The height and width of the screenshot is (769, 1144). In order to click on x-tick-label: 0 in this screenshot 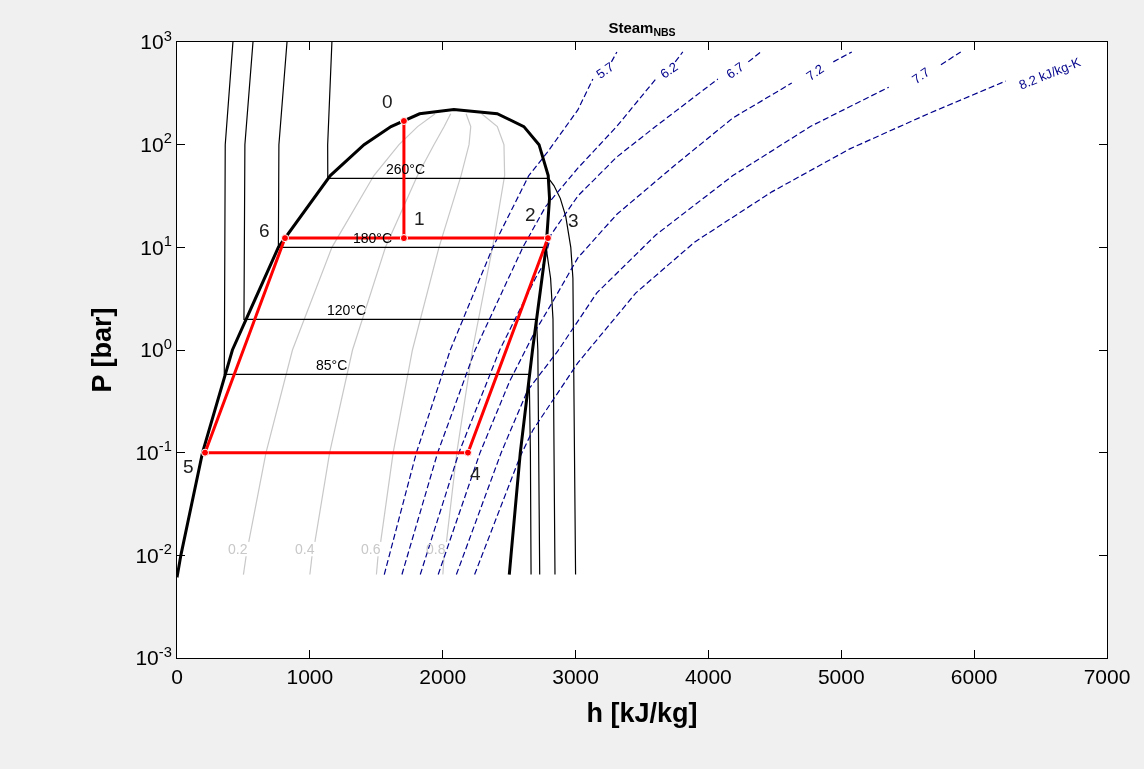, I will do `click(177, 677)`.